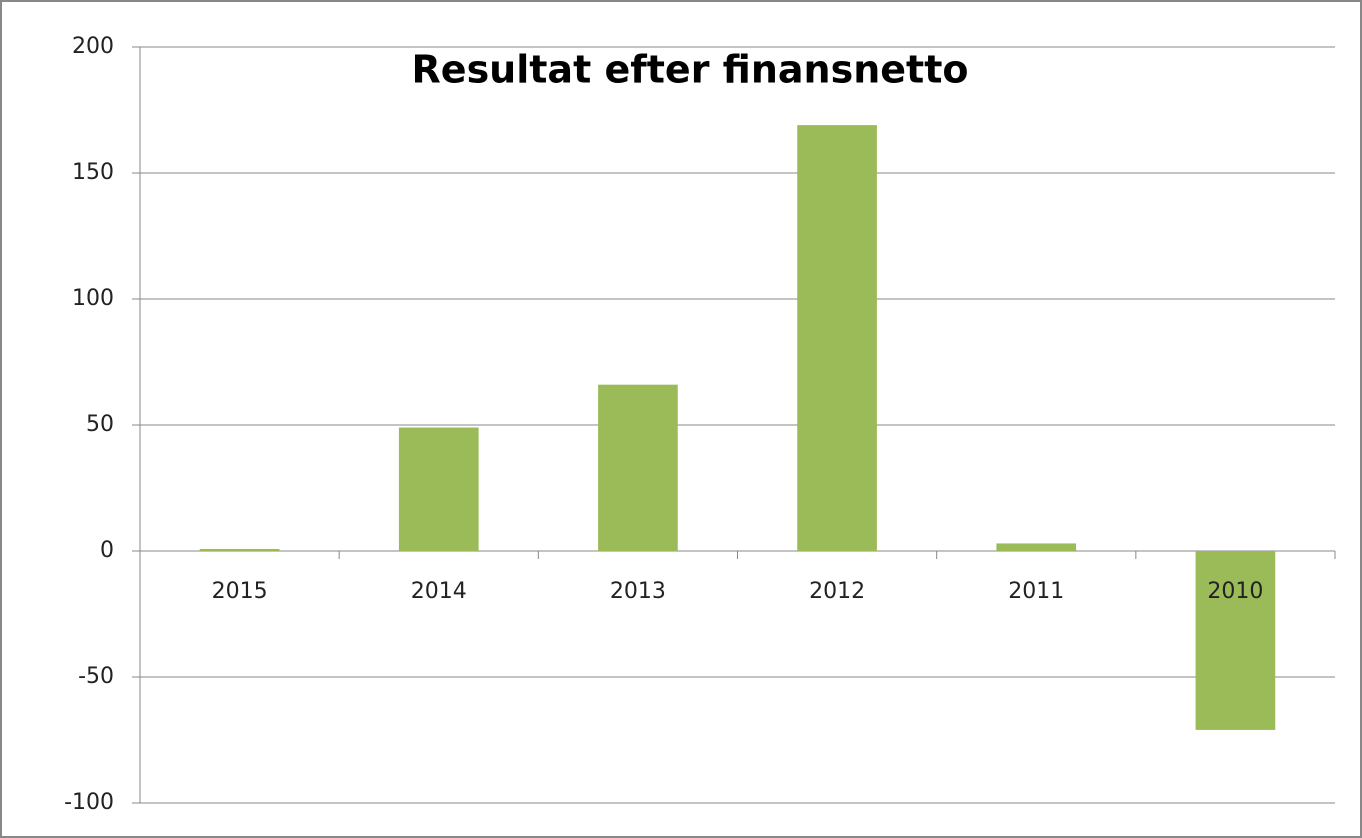  Describe the element at coordinates (837, 591) in the screenshot. I see `x-tick-label: 2012` at that location.